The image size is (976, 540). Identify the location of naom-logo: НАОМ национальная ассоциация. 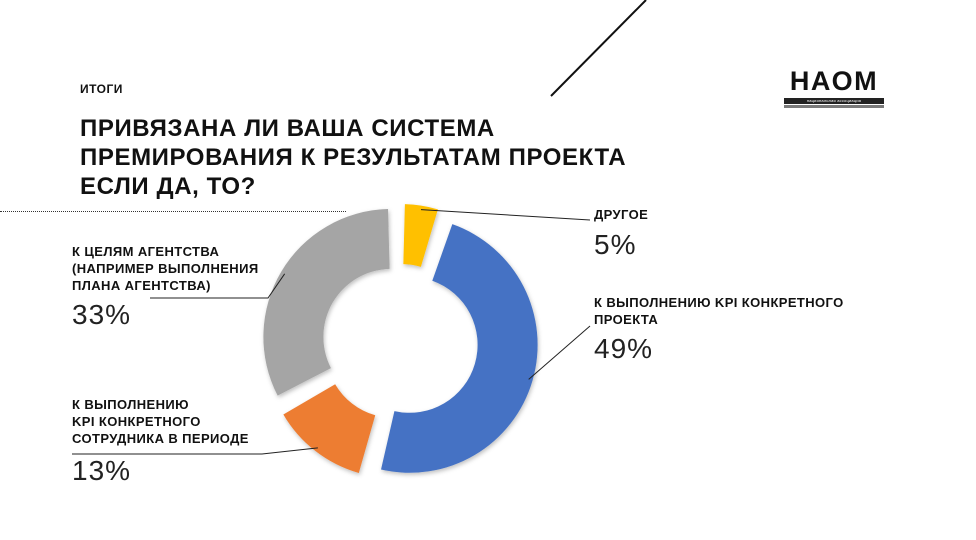
(834, 87).